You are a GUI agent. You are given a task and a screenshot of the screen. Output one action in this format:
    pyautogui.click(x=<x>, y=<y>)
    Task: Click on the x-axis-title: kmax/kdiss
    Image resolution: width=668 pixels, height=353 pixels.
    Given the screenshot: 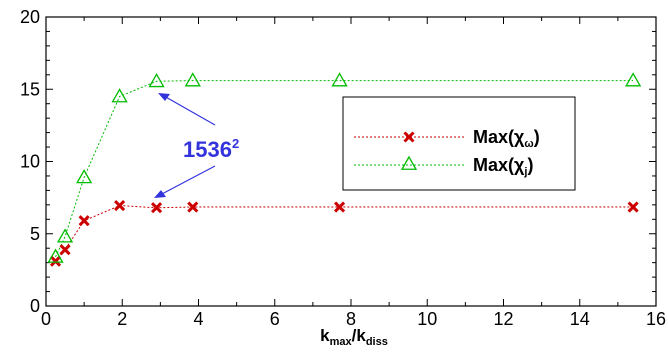 What is the action you would take?
    pyautogui.click(x=354, y=337)
    